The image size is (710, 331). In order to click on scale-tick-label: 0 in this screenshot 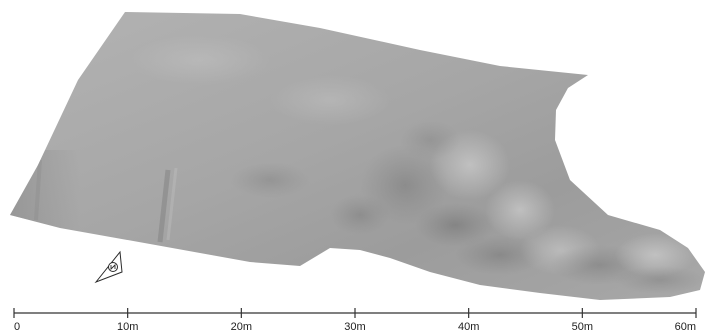, I will do `click(17, 326)`.